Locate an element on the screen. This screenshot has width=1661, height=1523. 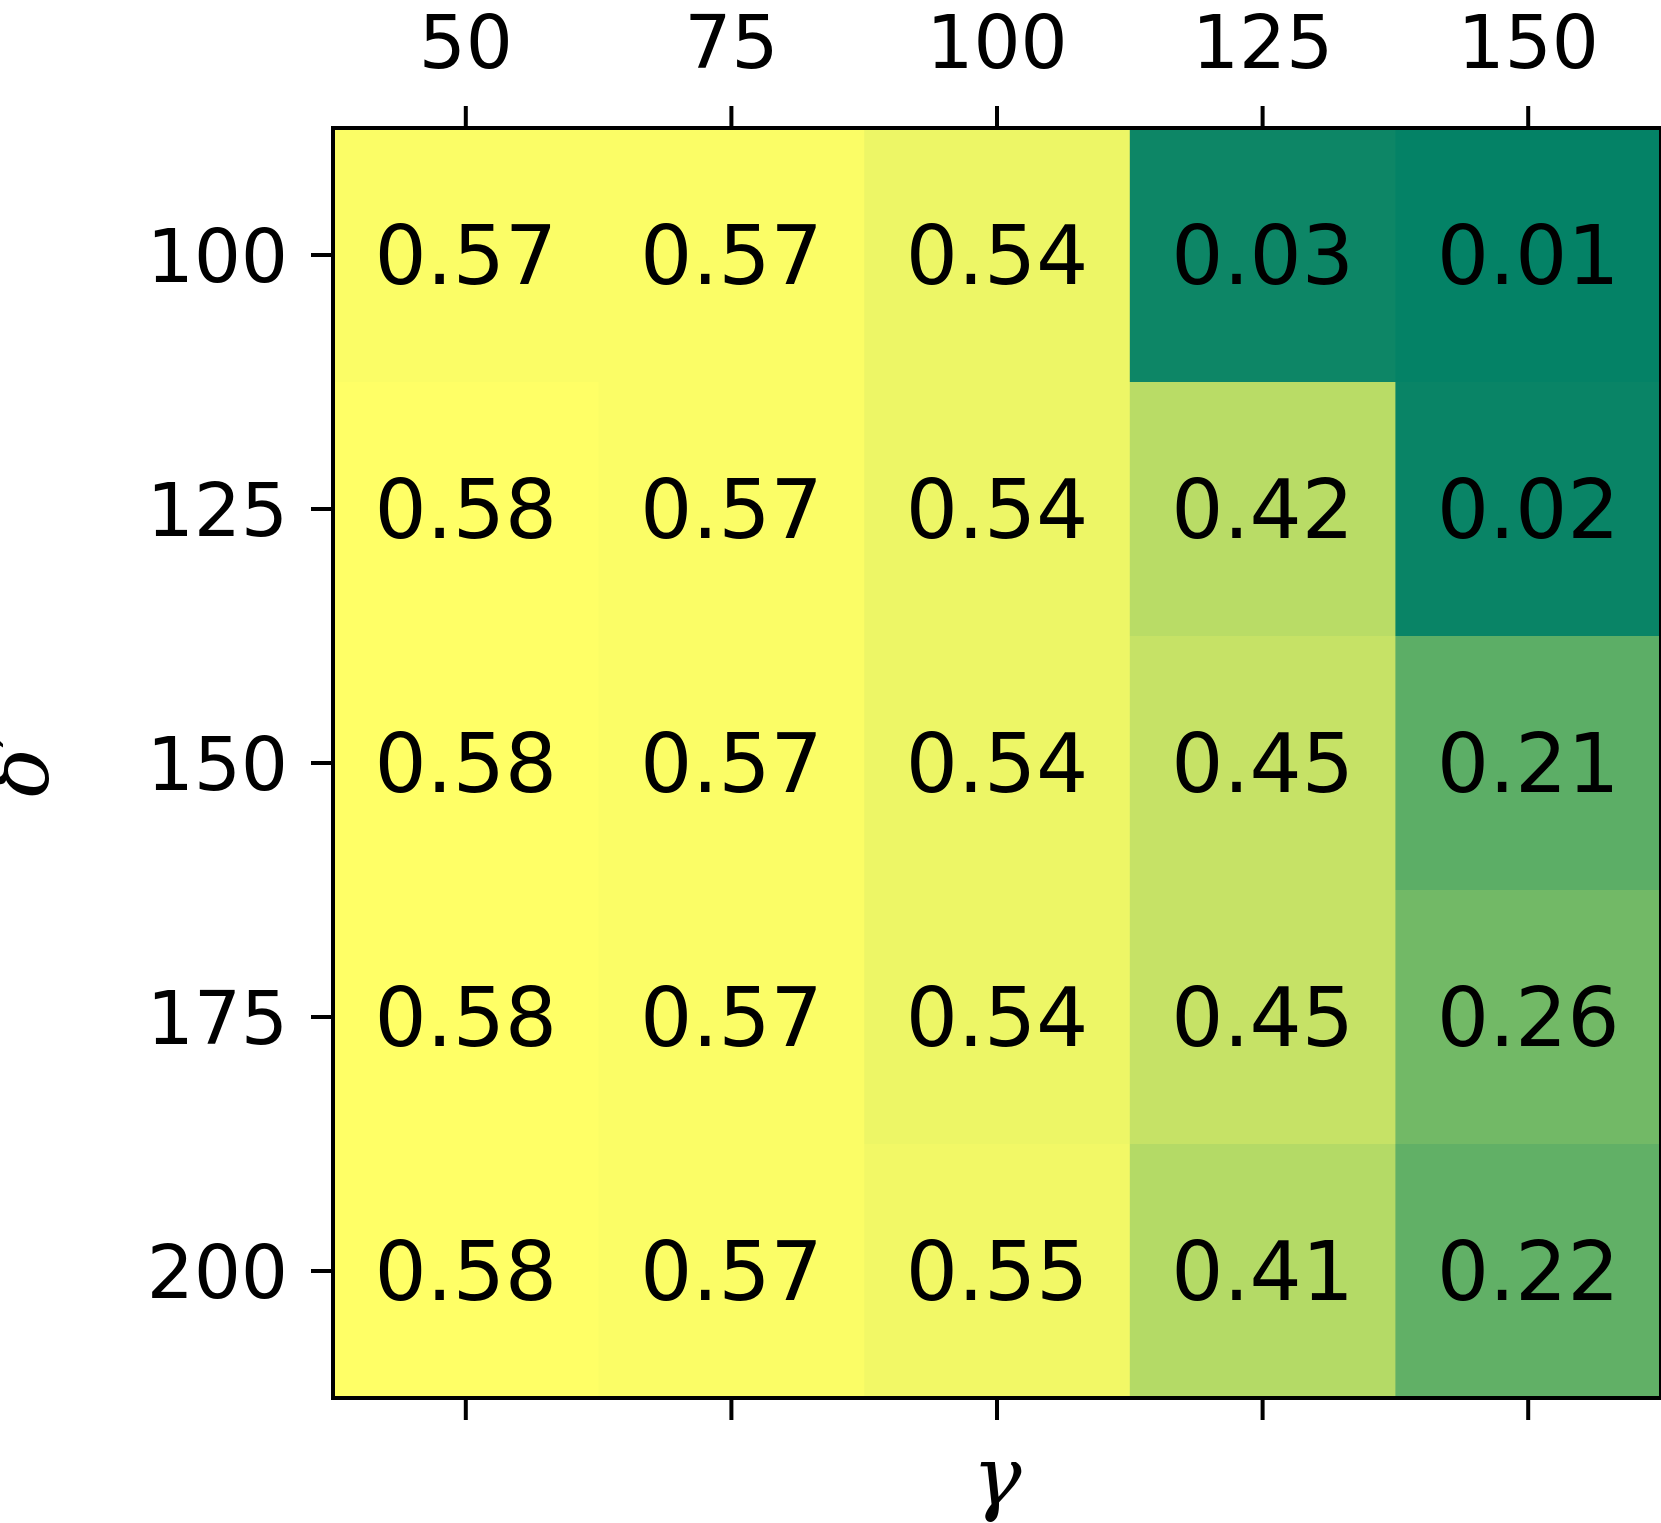
cell-value-label: 0.41 is located at coordinates (1262, 1272).